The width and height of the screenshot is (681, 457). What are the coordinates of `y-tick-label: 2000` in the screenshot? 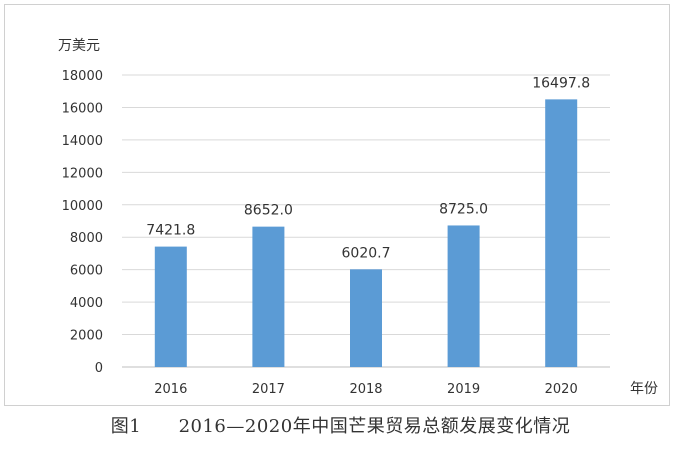 It's located at (86, 336).